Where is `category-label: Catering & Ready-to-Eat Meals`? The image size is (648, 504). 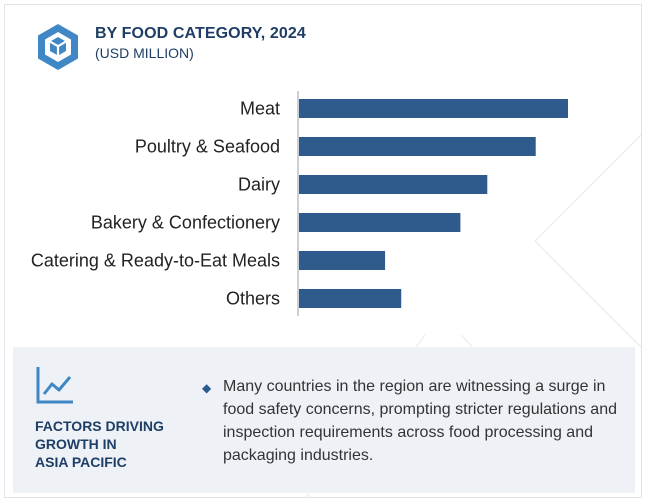
category-label: Catering & Ready-to-Eat Meals is located at coordinates (155, 261).